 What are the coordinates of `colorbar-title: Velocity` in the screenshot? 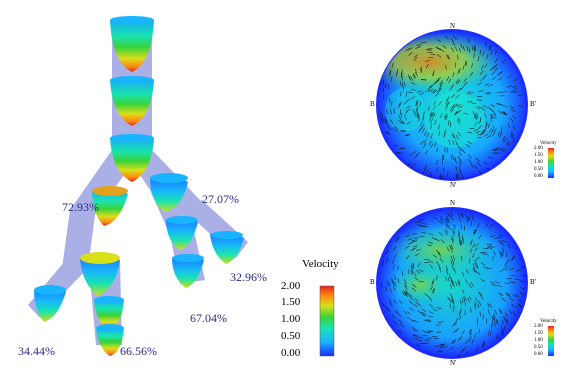 It's located at (320, 264).